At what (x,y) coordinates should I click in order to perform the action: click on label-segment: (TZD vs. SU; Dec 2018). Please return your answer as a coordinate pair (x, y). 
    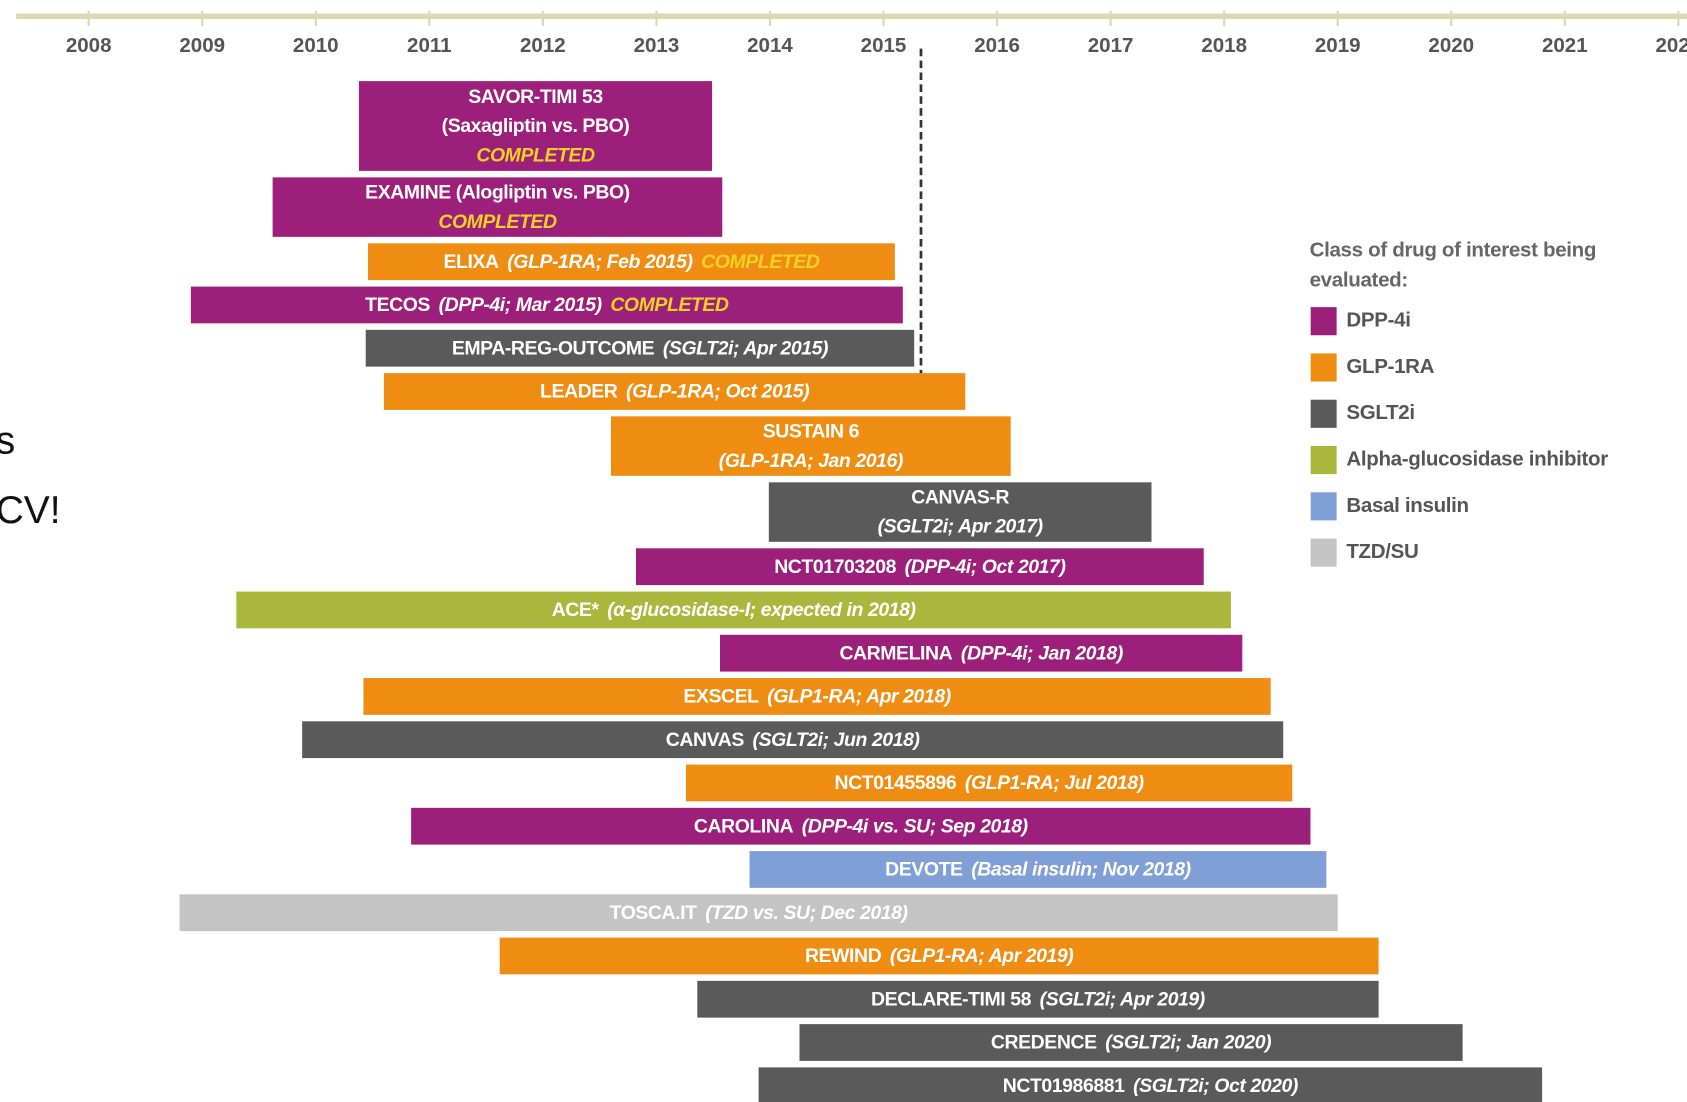
    Looking at the image, I should click on (806, 913).